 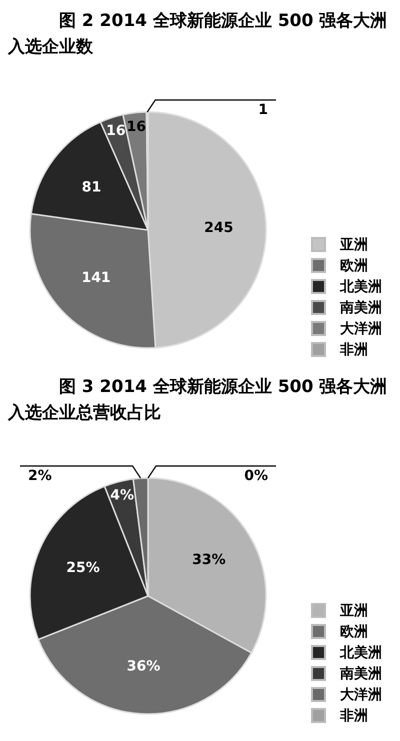 I want to click on data-label: 4%, so click(x=122, y=495).